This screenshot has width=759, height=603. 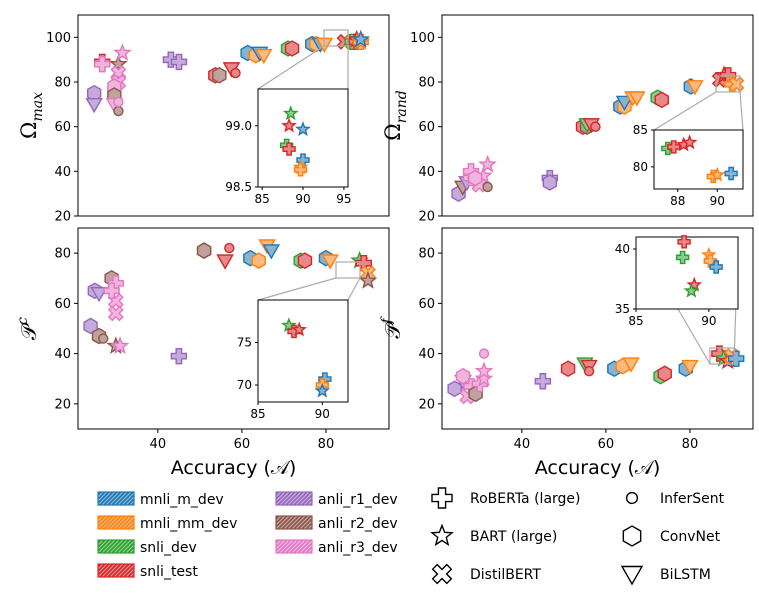 What do you see at coordinates (343, 199) in the screenshot?
I see `inset-x-tick-label: 95` at bounding box center [343, 199].